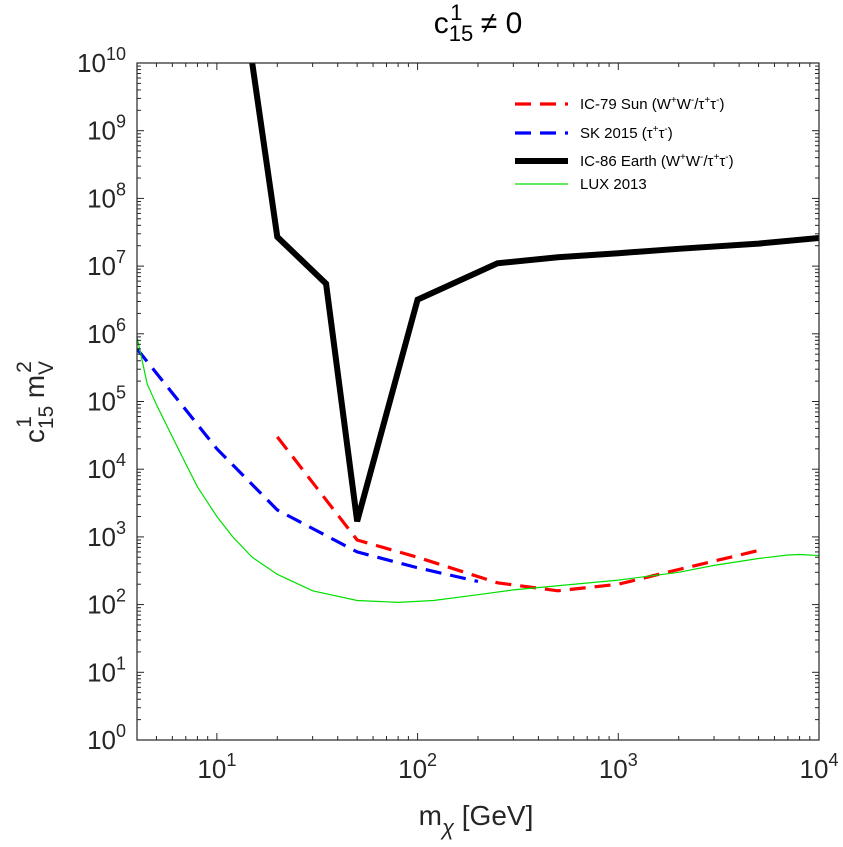  I want to click on series-line-ic79, so click(517, 514).